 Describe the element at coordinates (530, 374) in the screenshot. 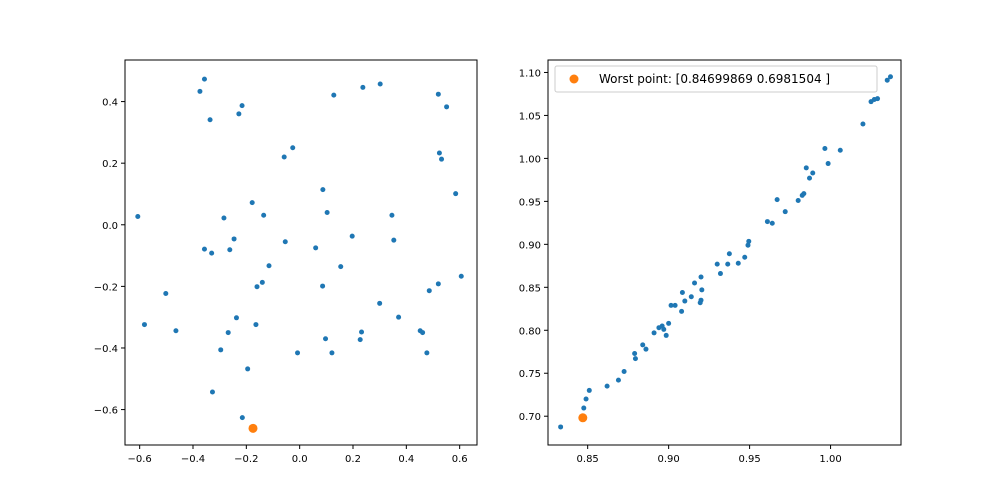

I see `y-tick-label: 0.75` at that location.